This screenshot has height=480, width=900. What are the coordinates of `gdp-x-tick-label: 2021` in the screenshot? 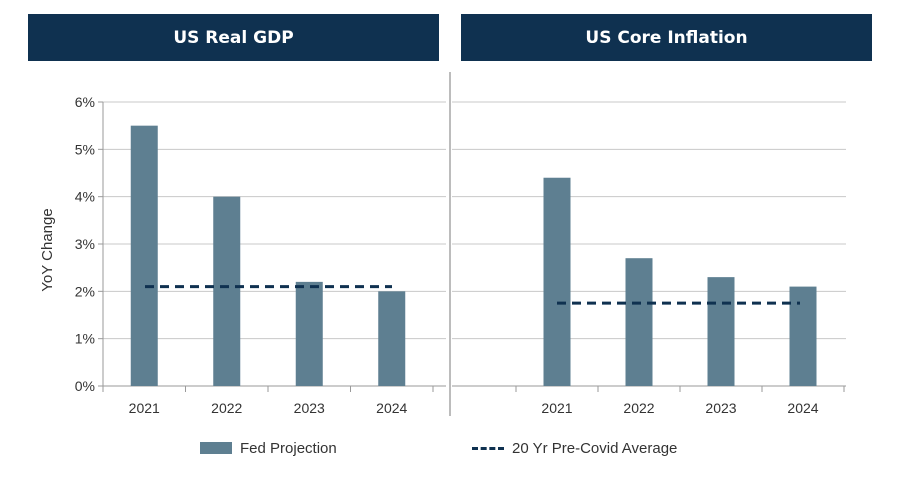 It's located at (144, 408).